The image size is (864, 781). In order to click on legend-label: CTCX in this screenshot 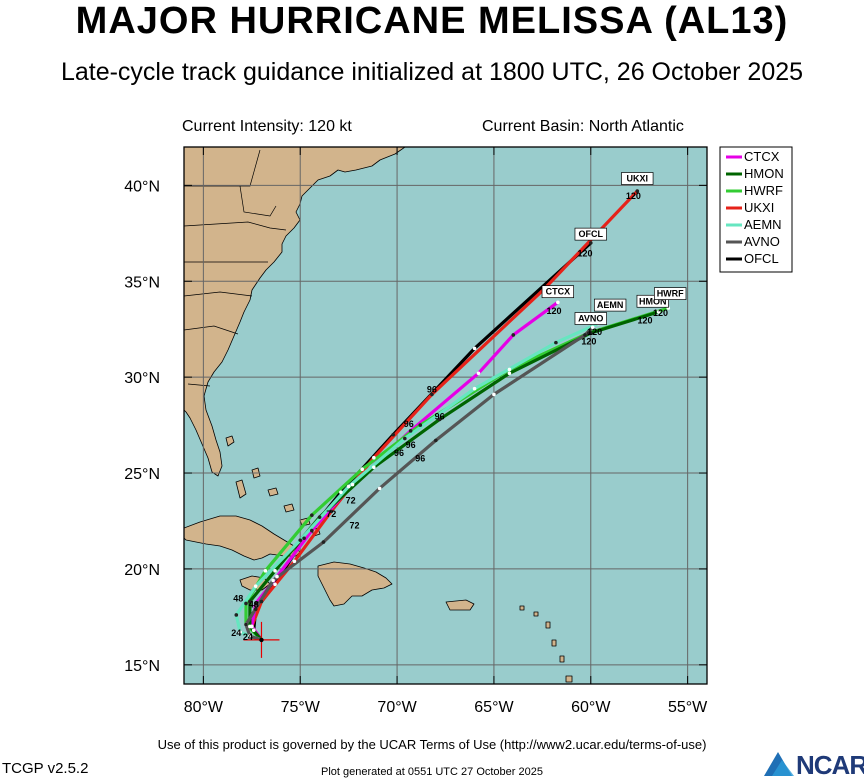, I will do `click(762, 156)`.